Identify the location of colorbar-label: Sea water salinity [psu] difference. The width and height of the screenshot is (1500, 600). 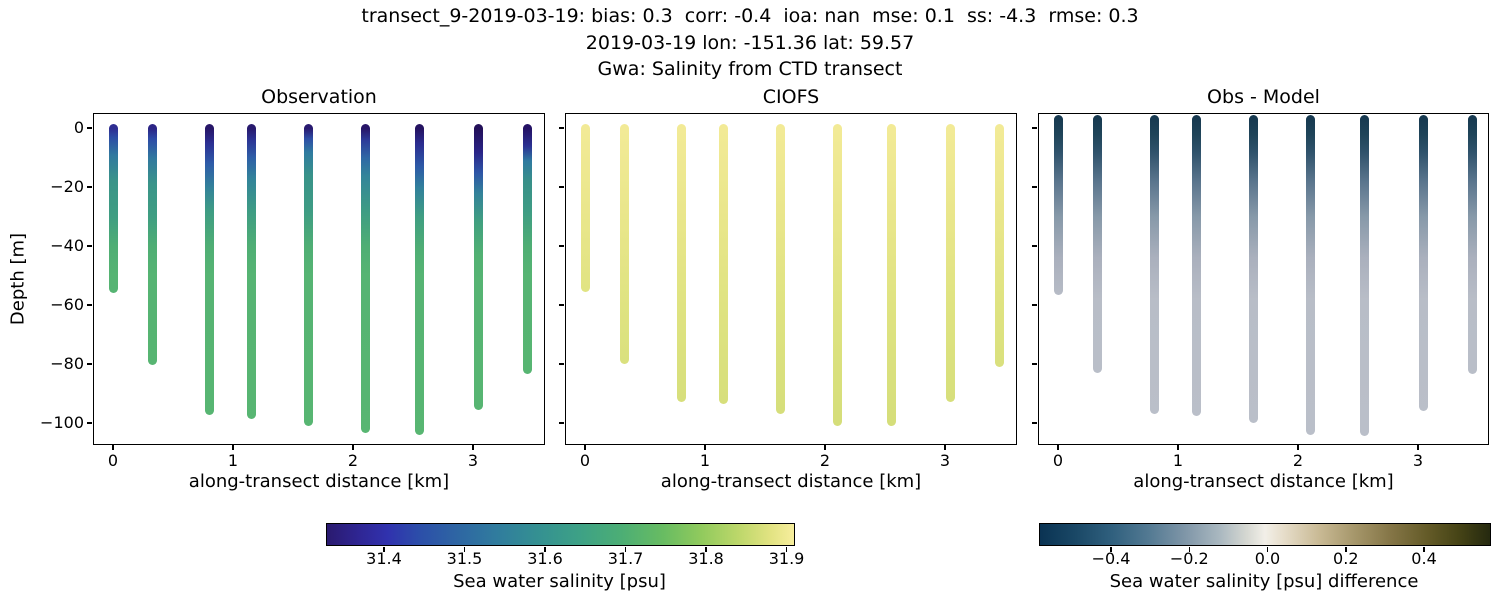
(1264, 581).